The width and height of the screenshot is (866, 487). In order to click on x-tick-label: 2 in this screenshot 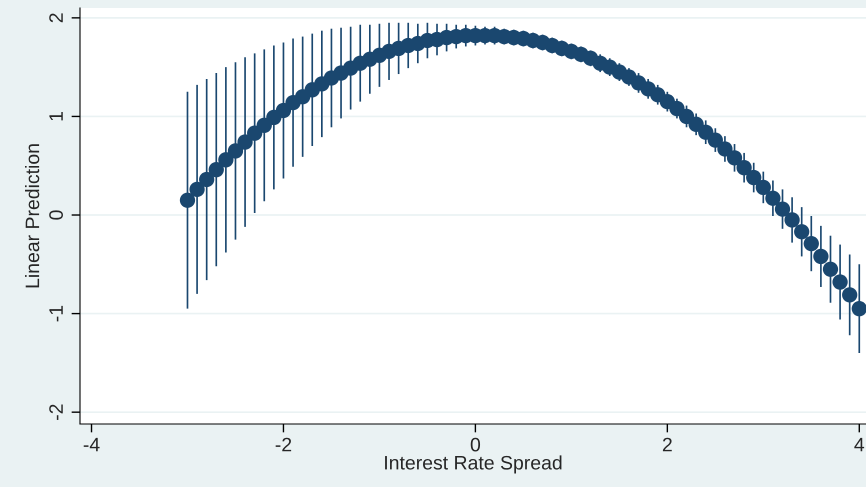, I will do `click(667, 445)`.